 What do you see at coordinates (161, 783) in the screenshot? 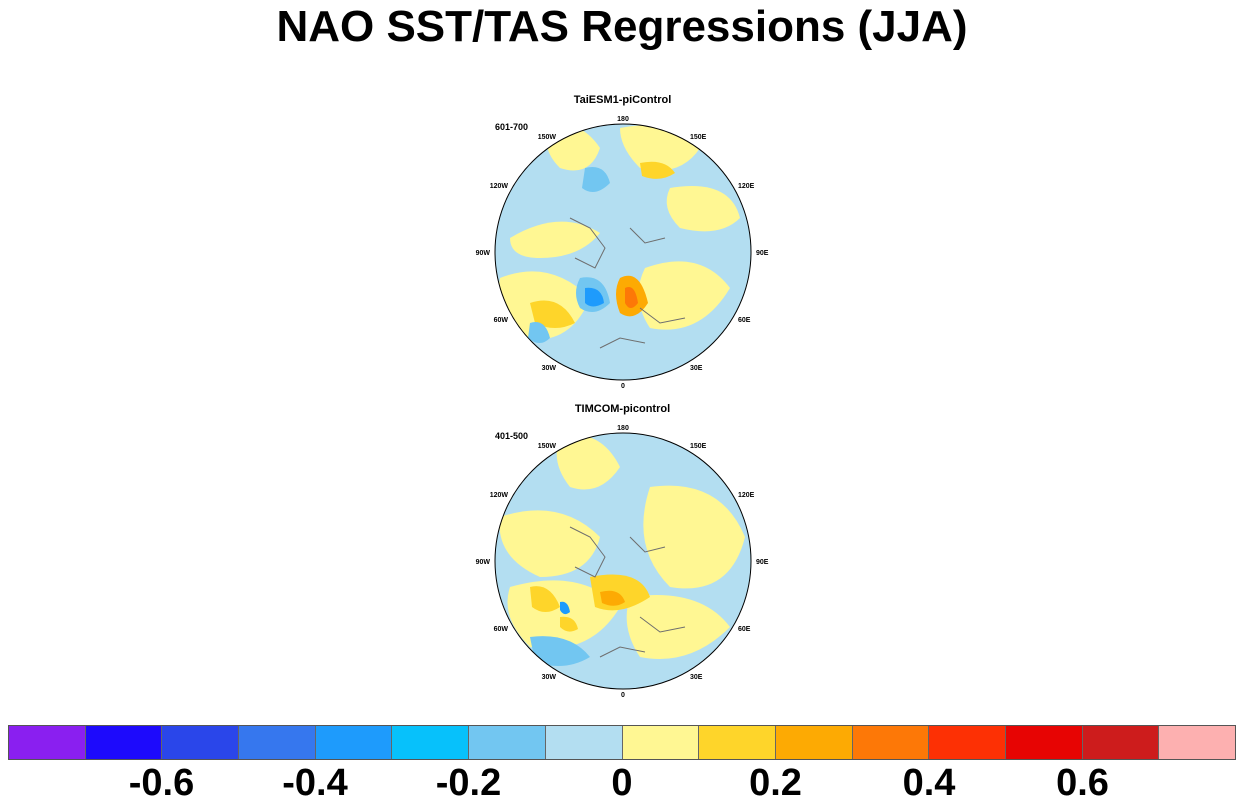
I see `colorbar-tick-label: -0.6` at bounding box center [161, 783].